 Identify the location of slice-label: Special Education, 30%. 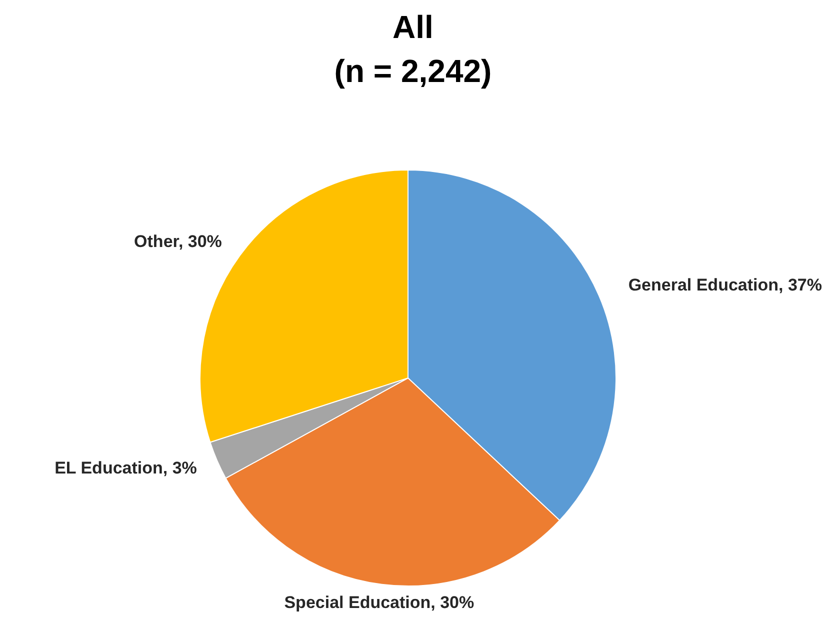
(379, 602).